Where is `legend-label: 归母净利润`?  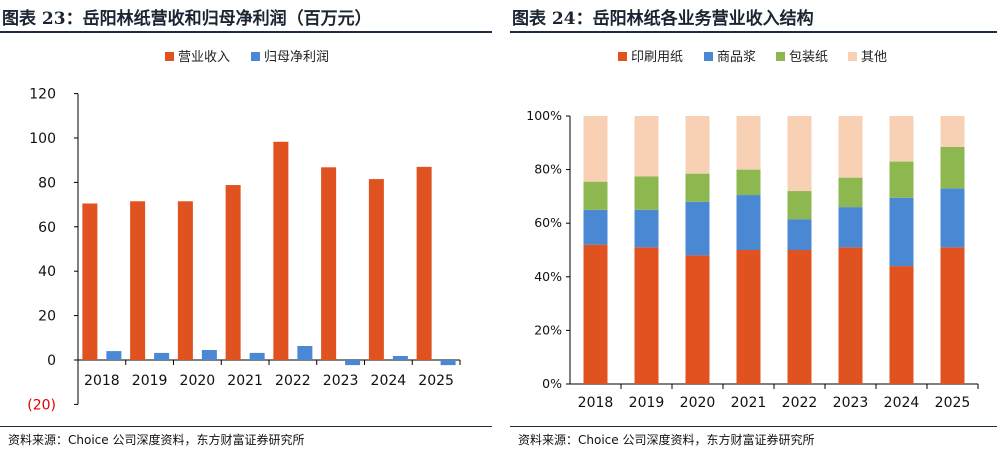
legend-label: 归母净利润 is located at coordinates (296, 57).